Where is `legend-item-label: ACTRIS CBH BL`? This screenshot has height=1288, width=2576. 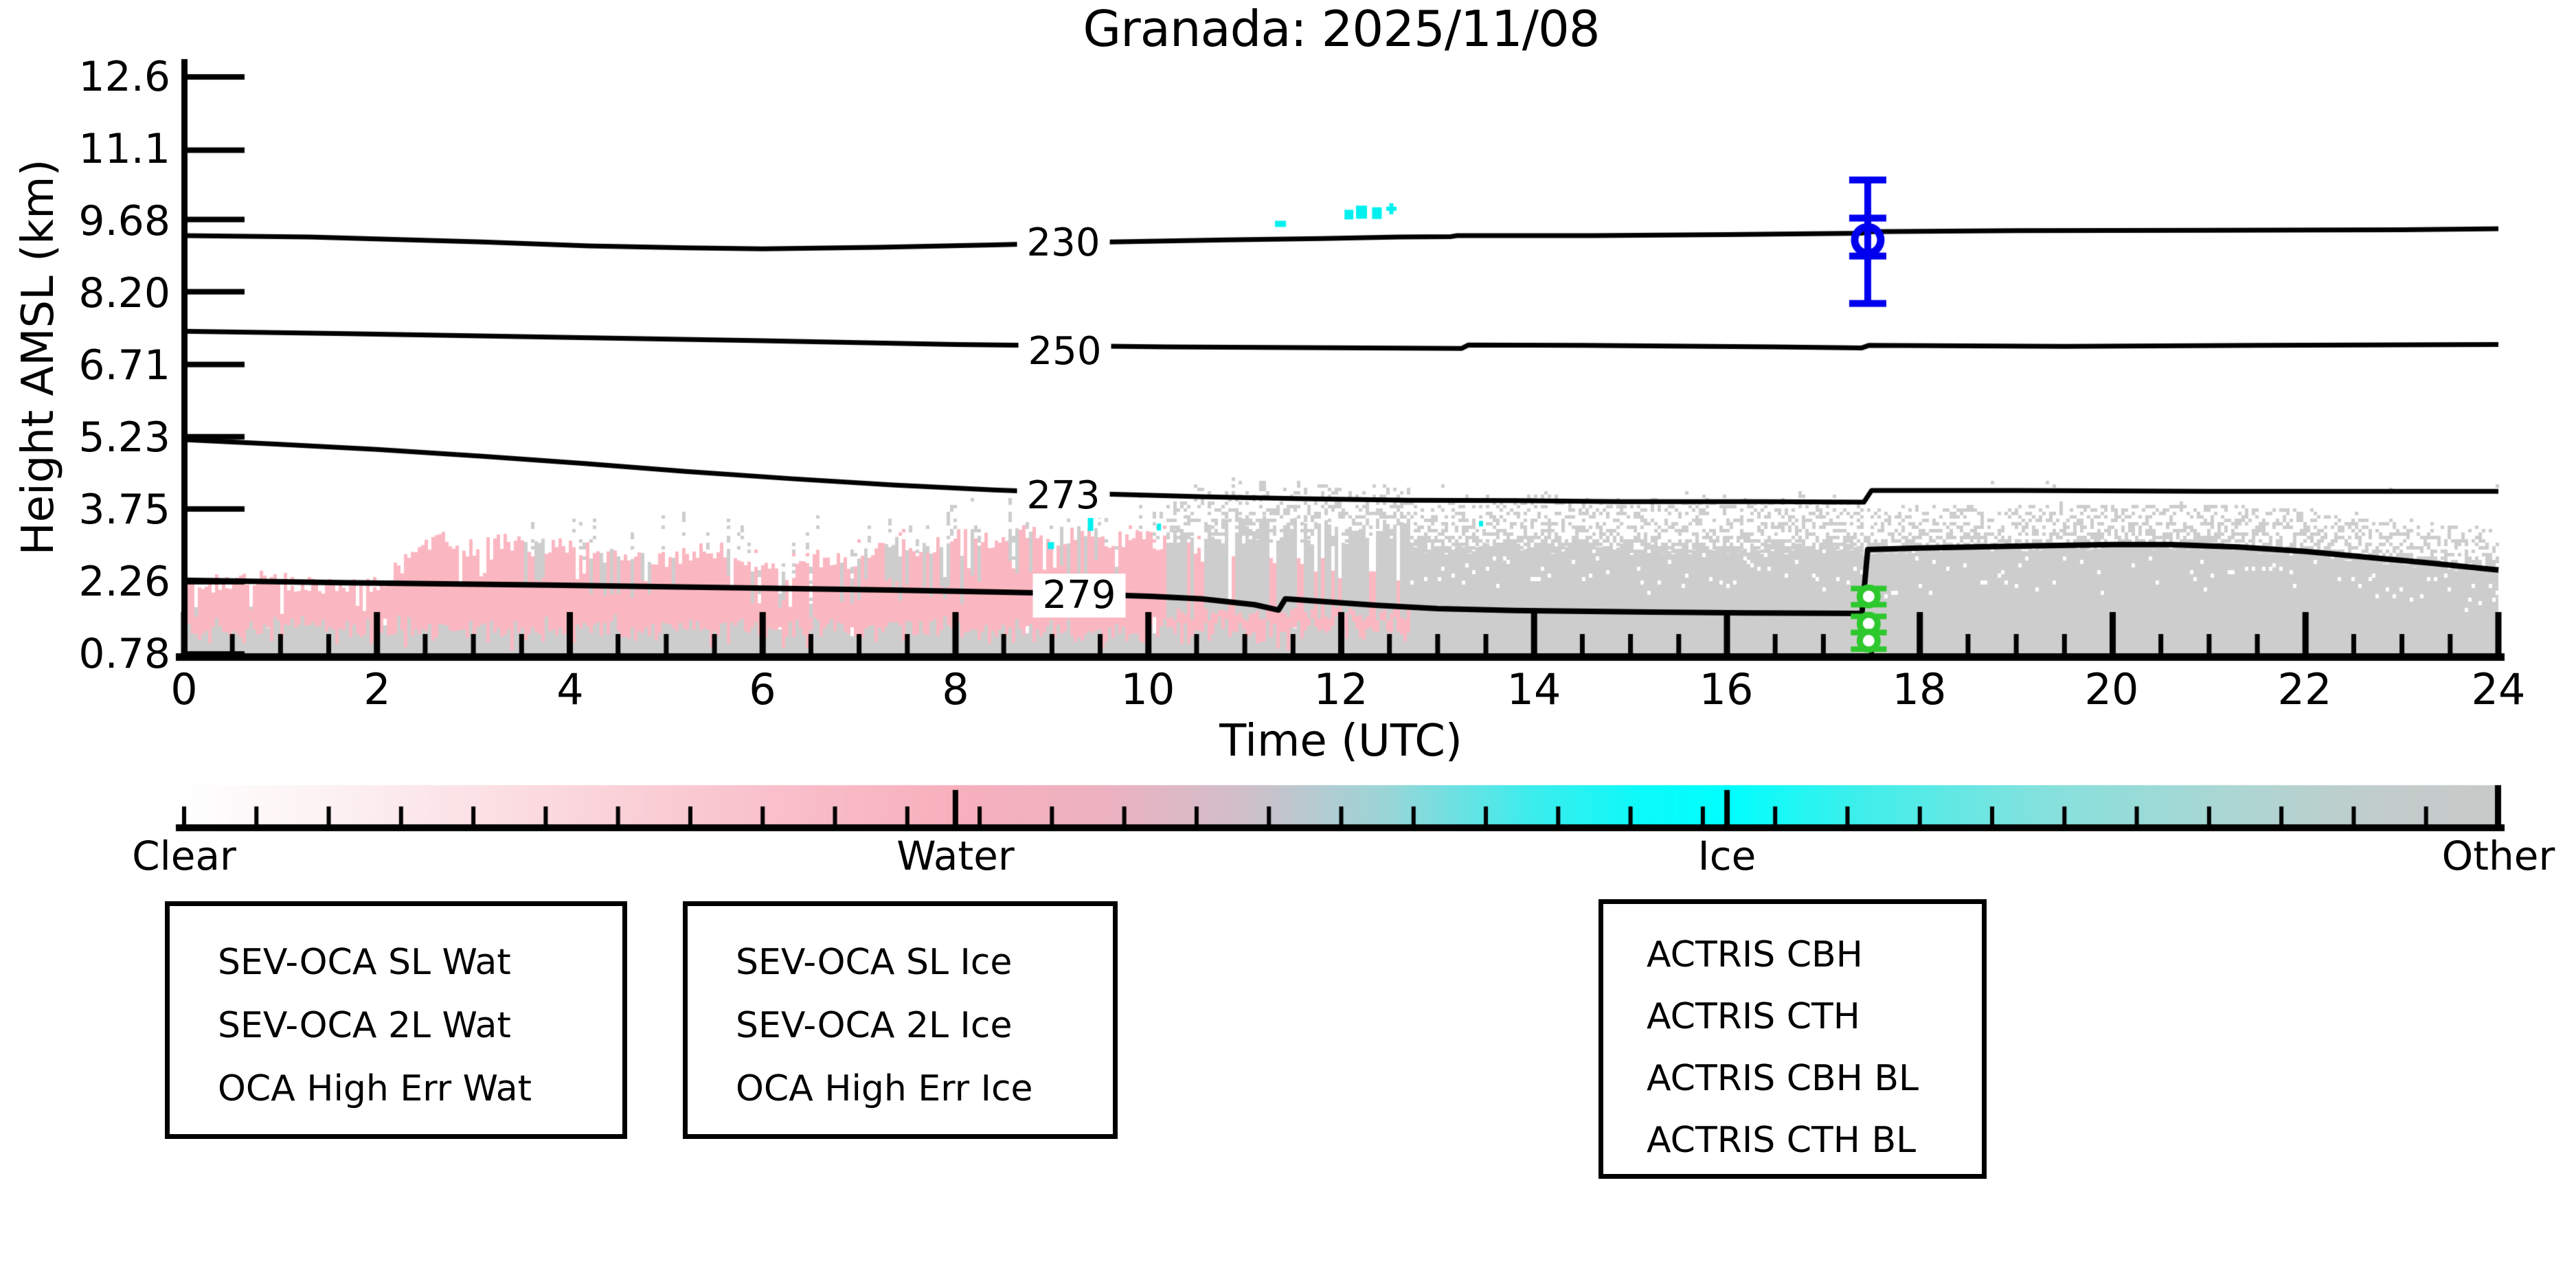 legend-item-label: ACTRIS CBH BL is located at coordinates (1783, 1078).